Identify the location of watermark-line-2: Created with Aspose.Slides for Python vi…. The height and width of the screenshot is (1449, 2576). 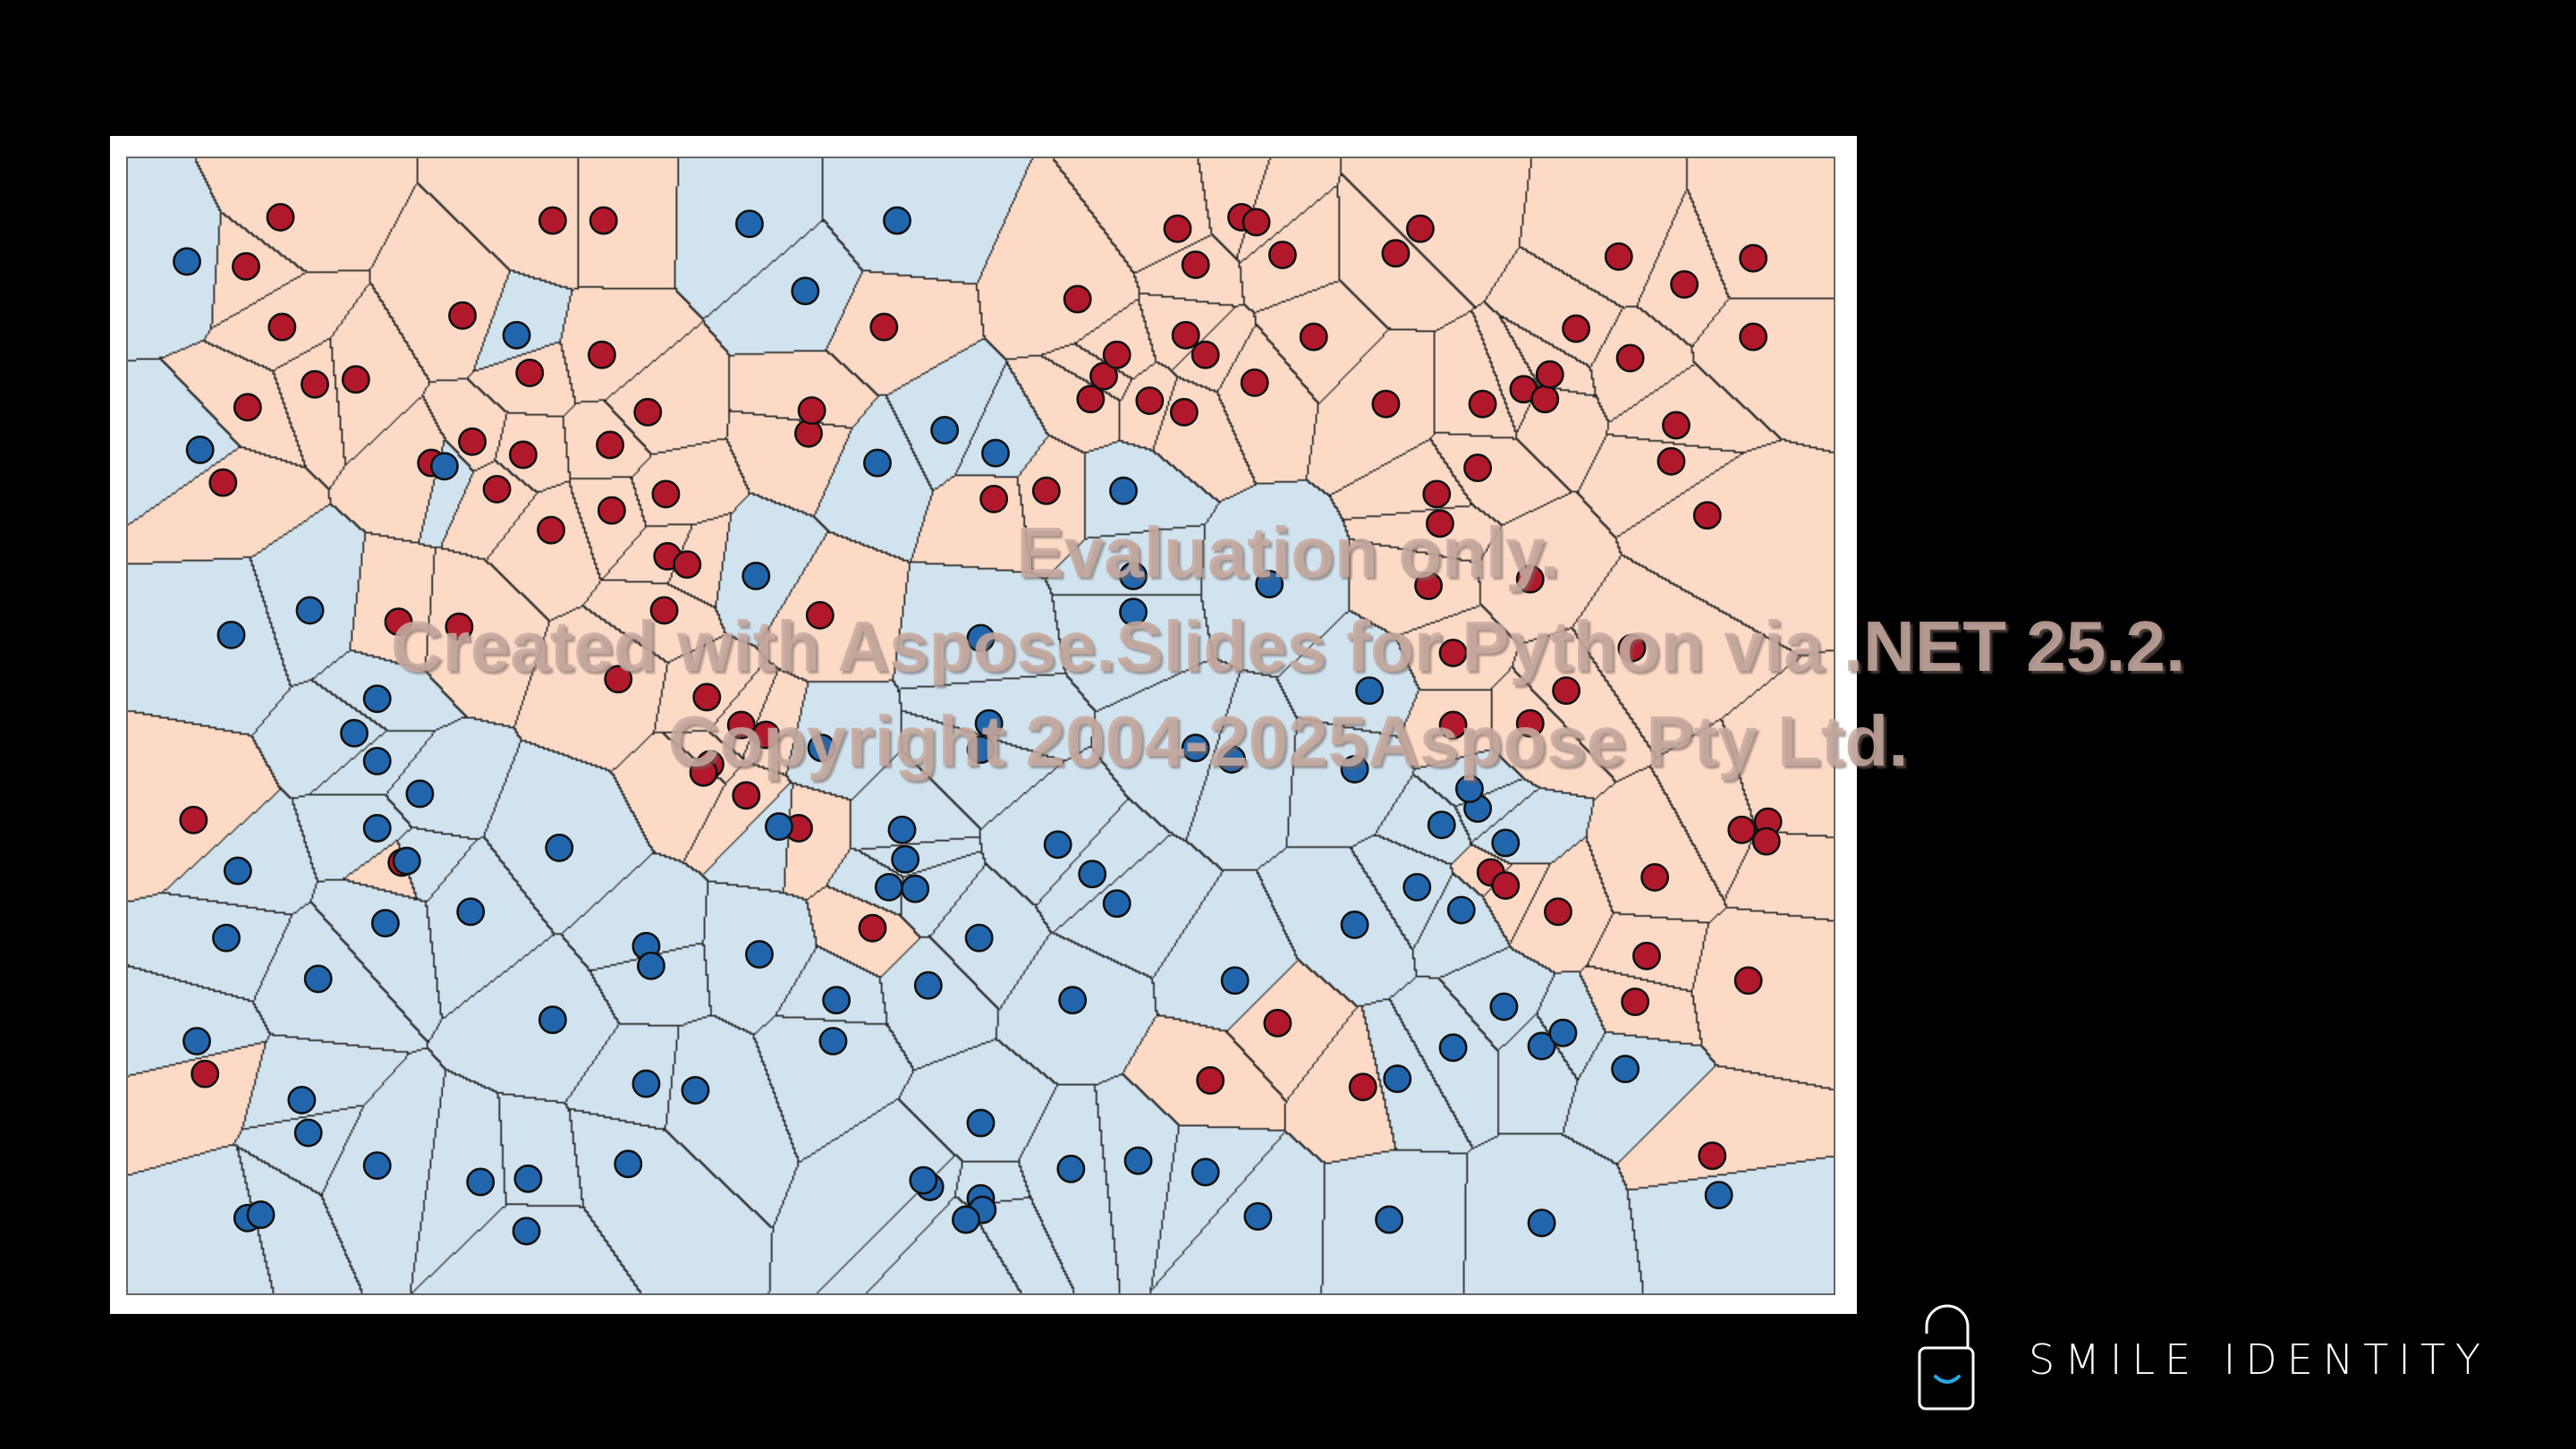
(1288, 646).